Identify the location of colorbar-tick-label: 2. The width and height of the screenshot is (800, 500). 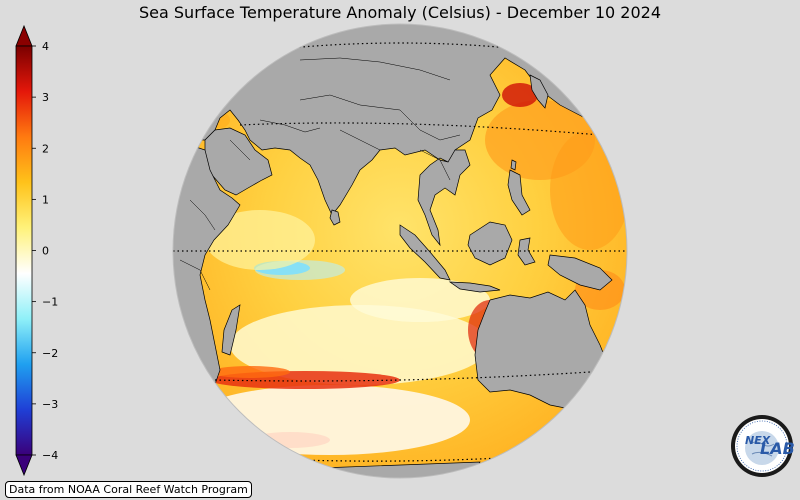
(45, 148).